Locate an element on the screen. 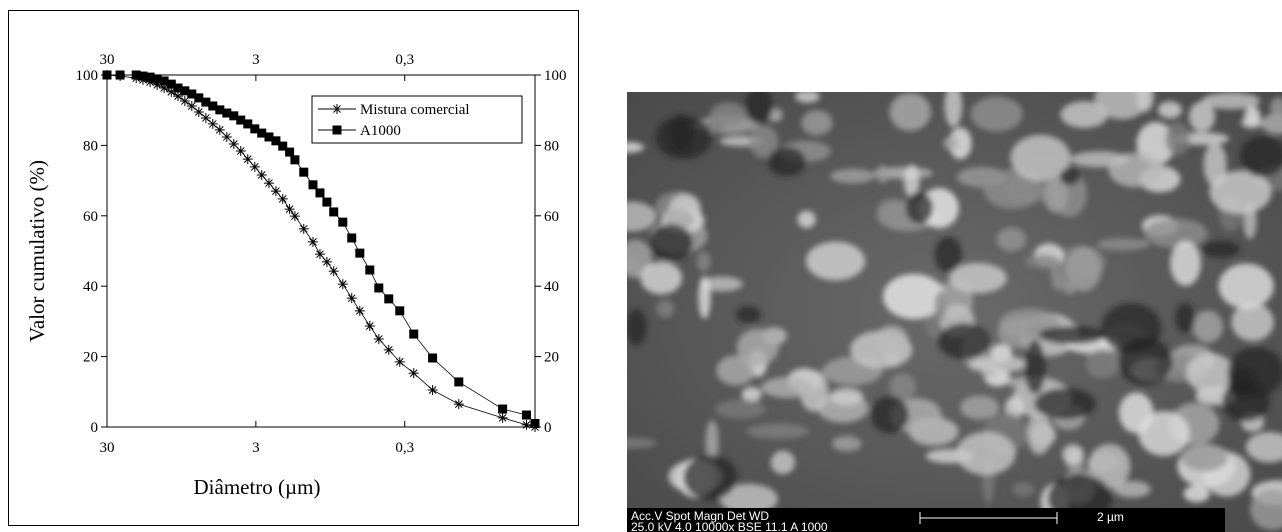 This screenshot has width=1282, height=532. x-top-tick-label: 30 is located at coordinates (107, 60).